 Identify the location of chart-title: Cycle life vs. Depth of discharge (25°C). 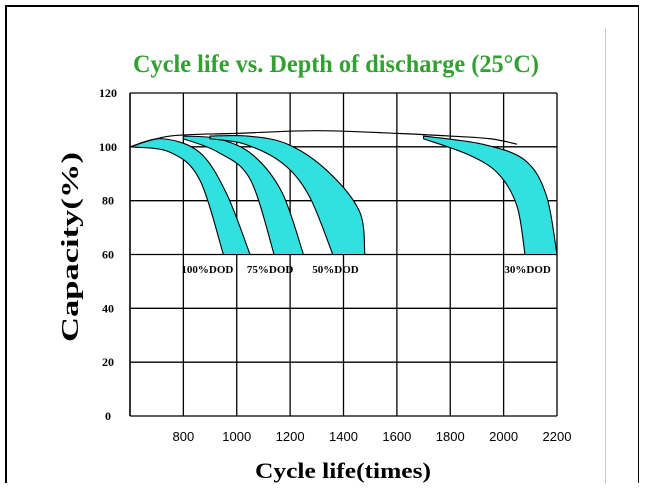
(336, 64).